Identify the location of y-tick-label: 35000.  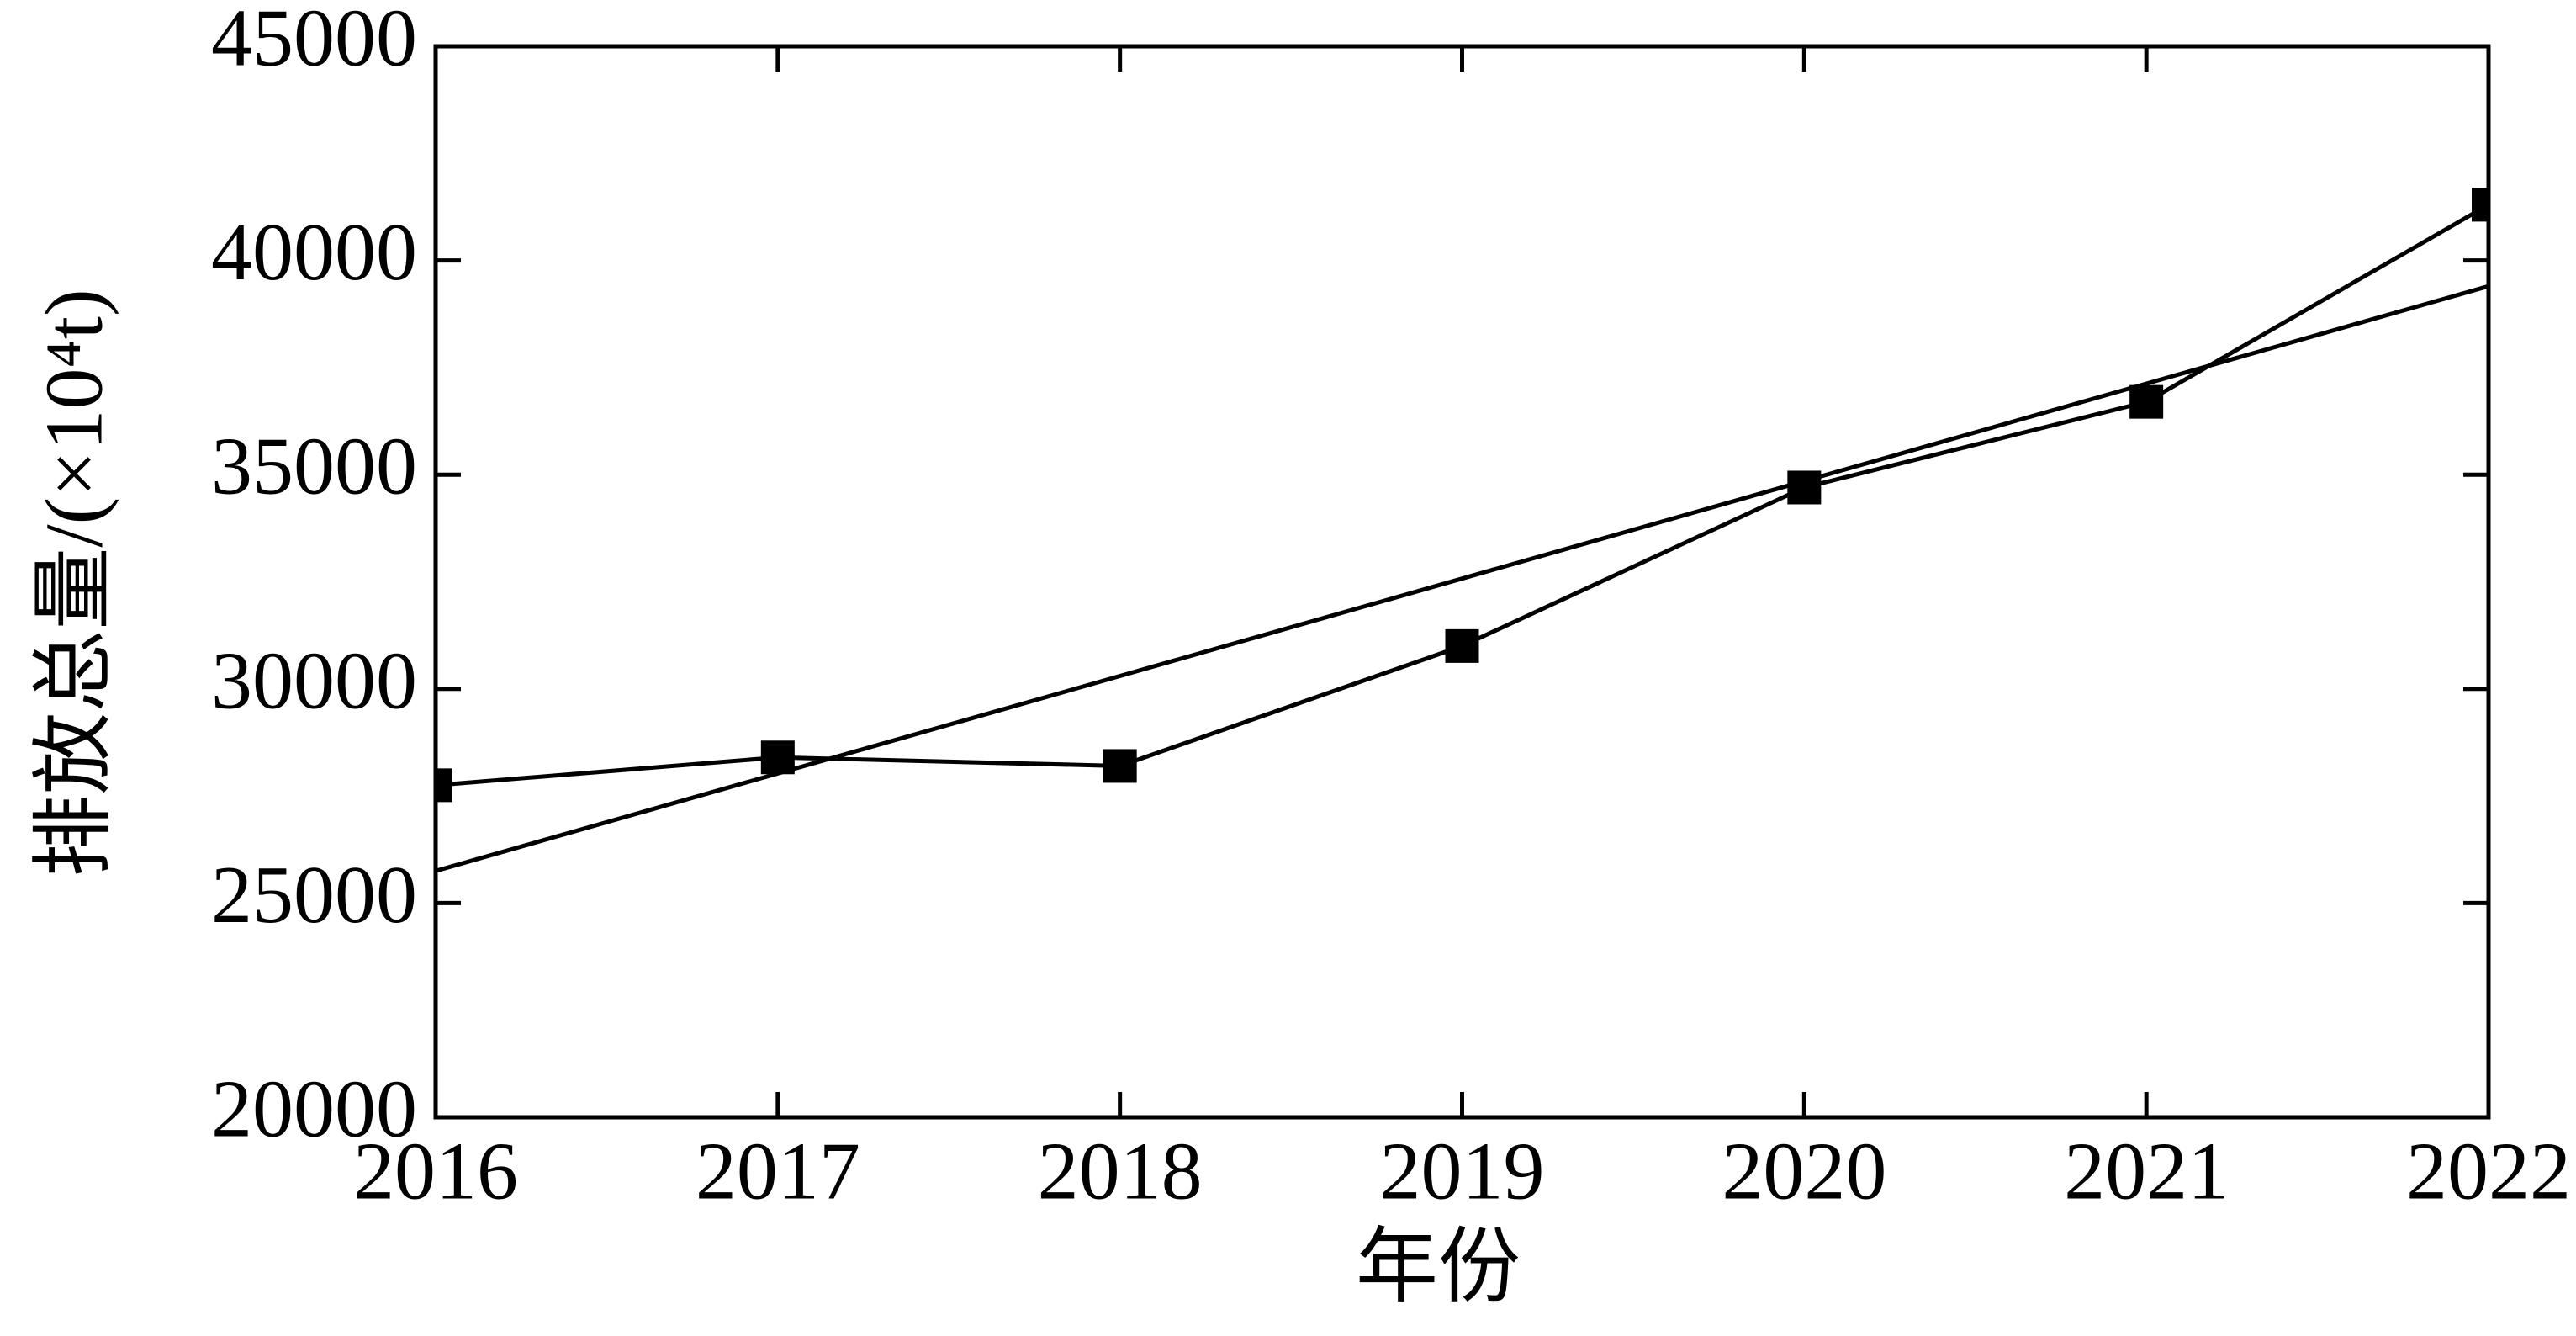
(314, 467).